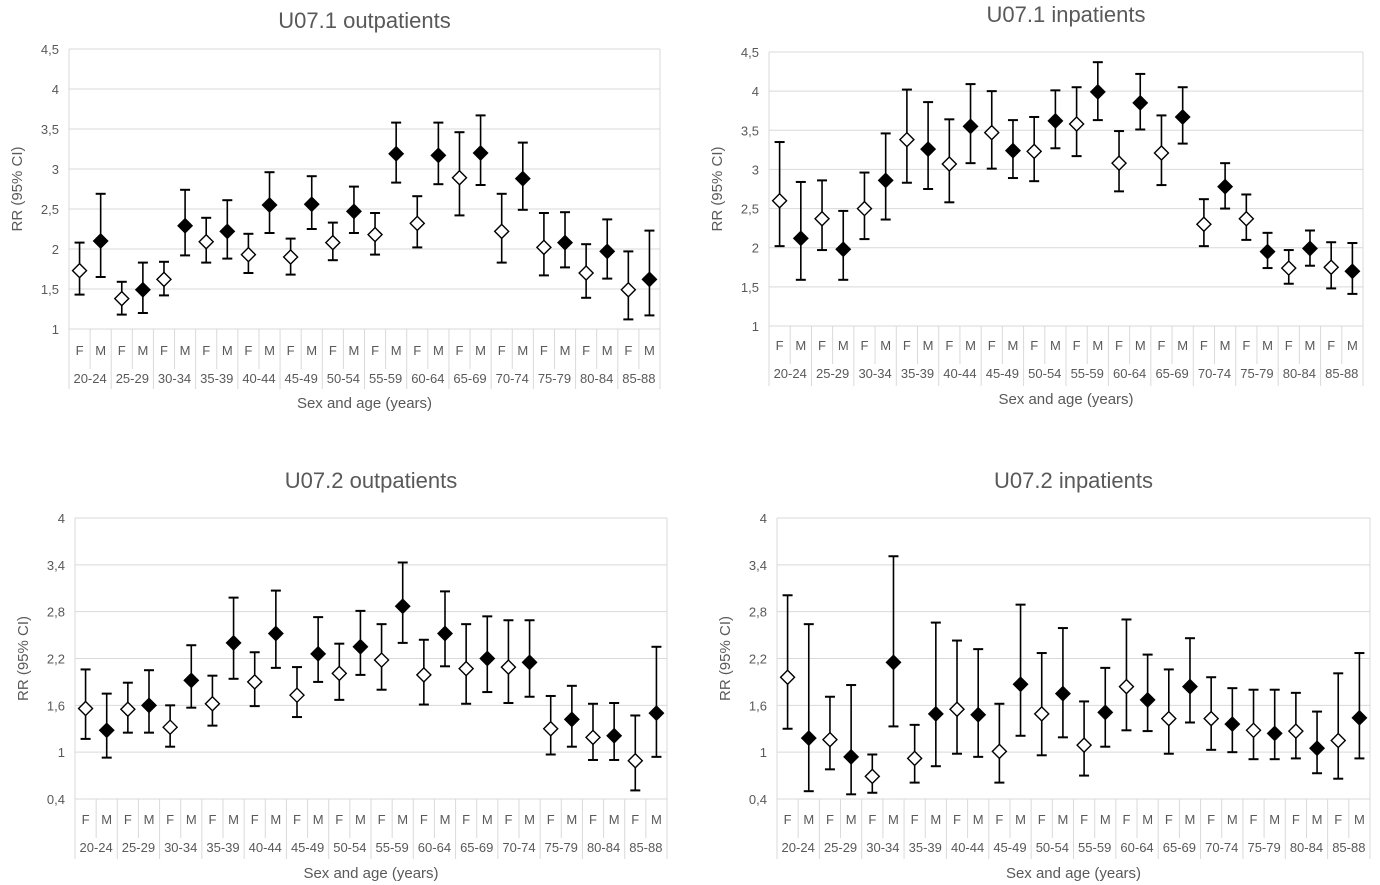 The image size is (1380, 885). I want to click on y-tick-label: 4, so click(763, 518).